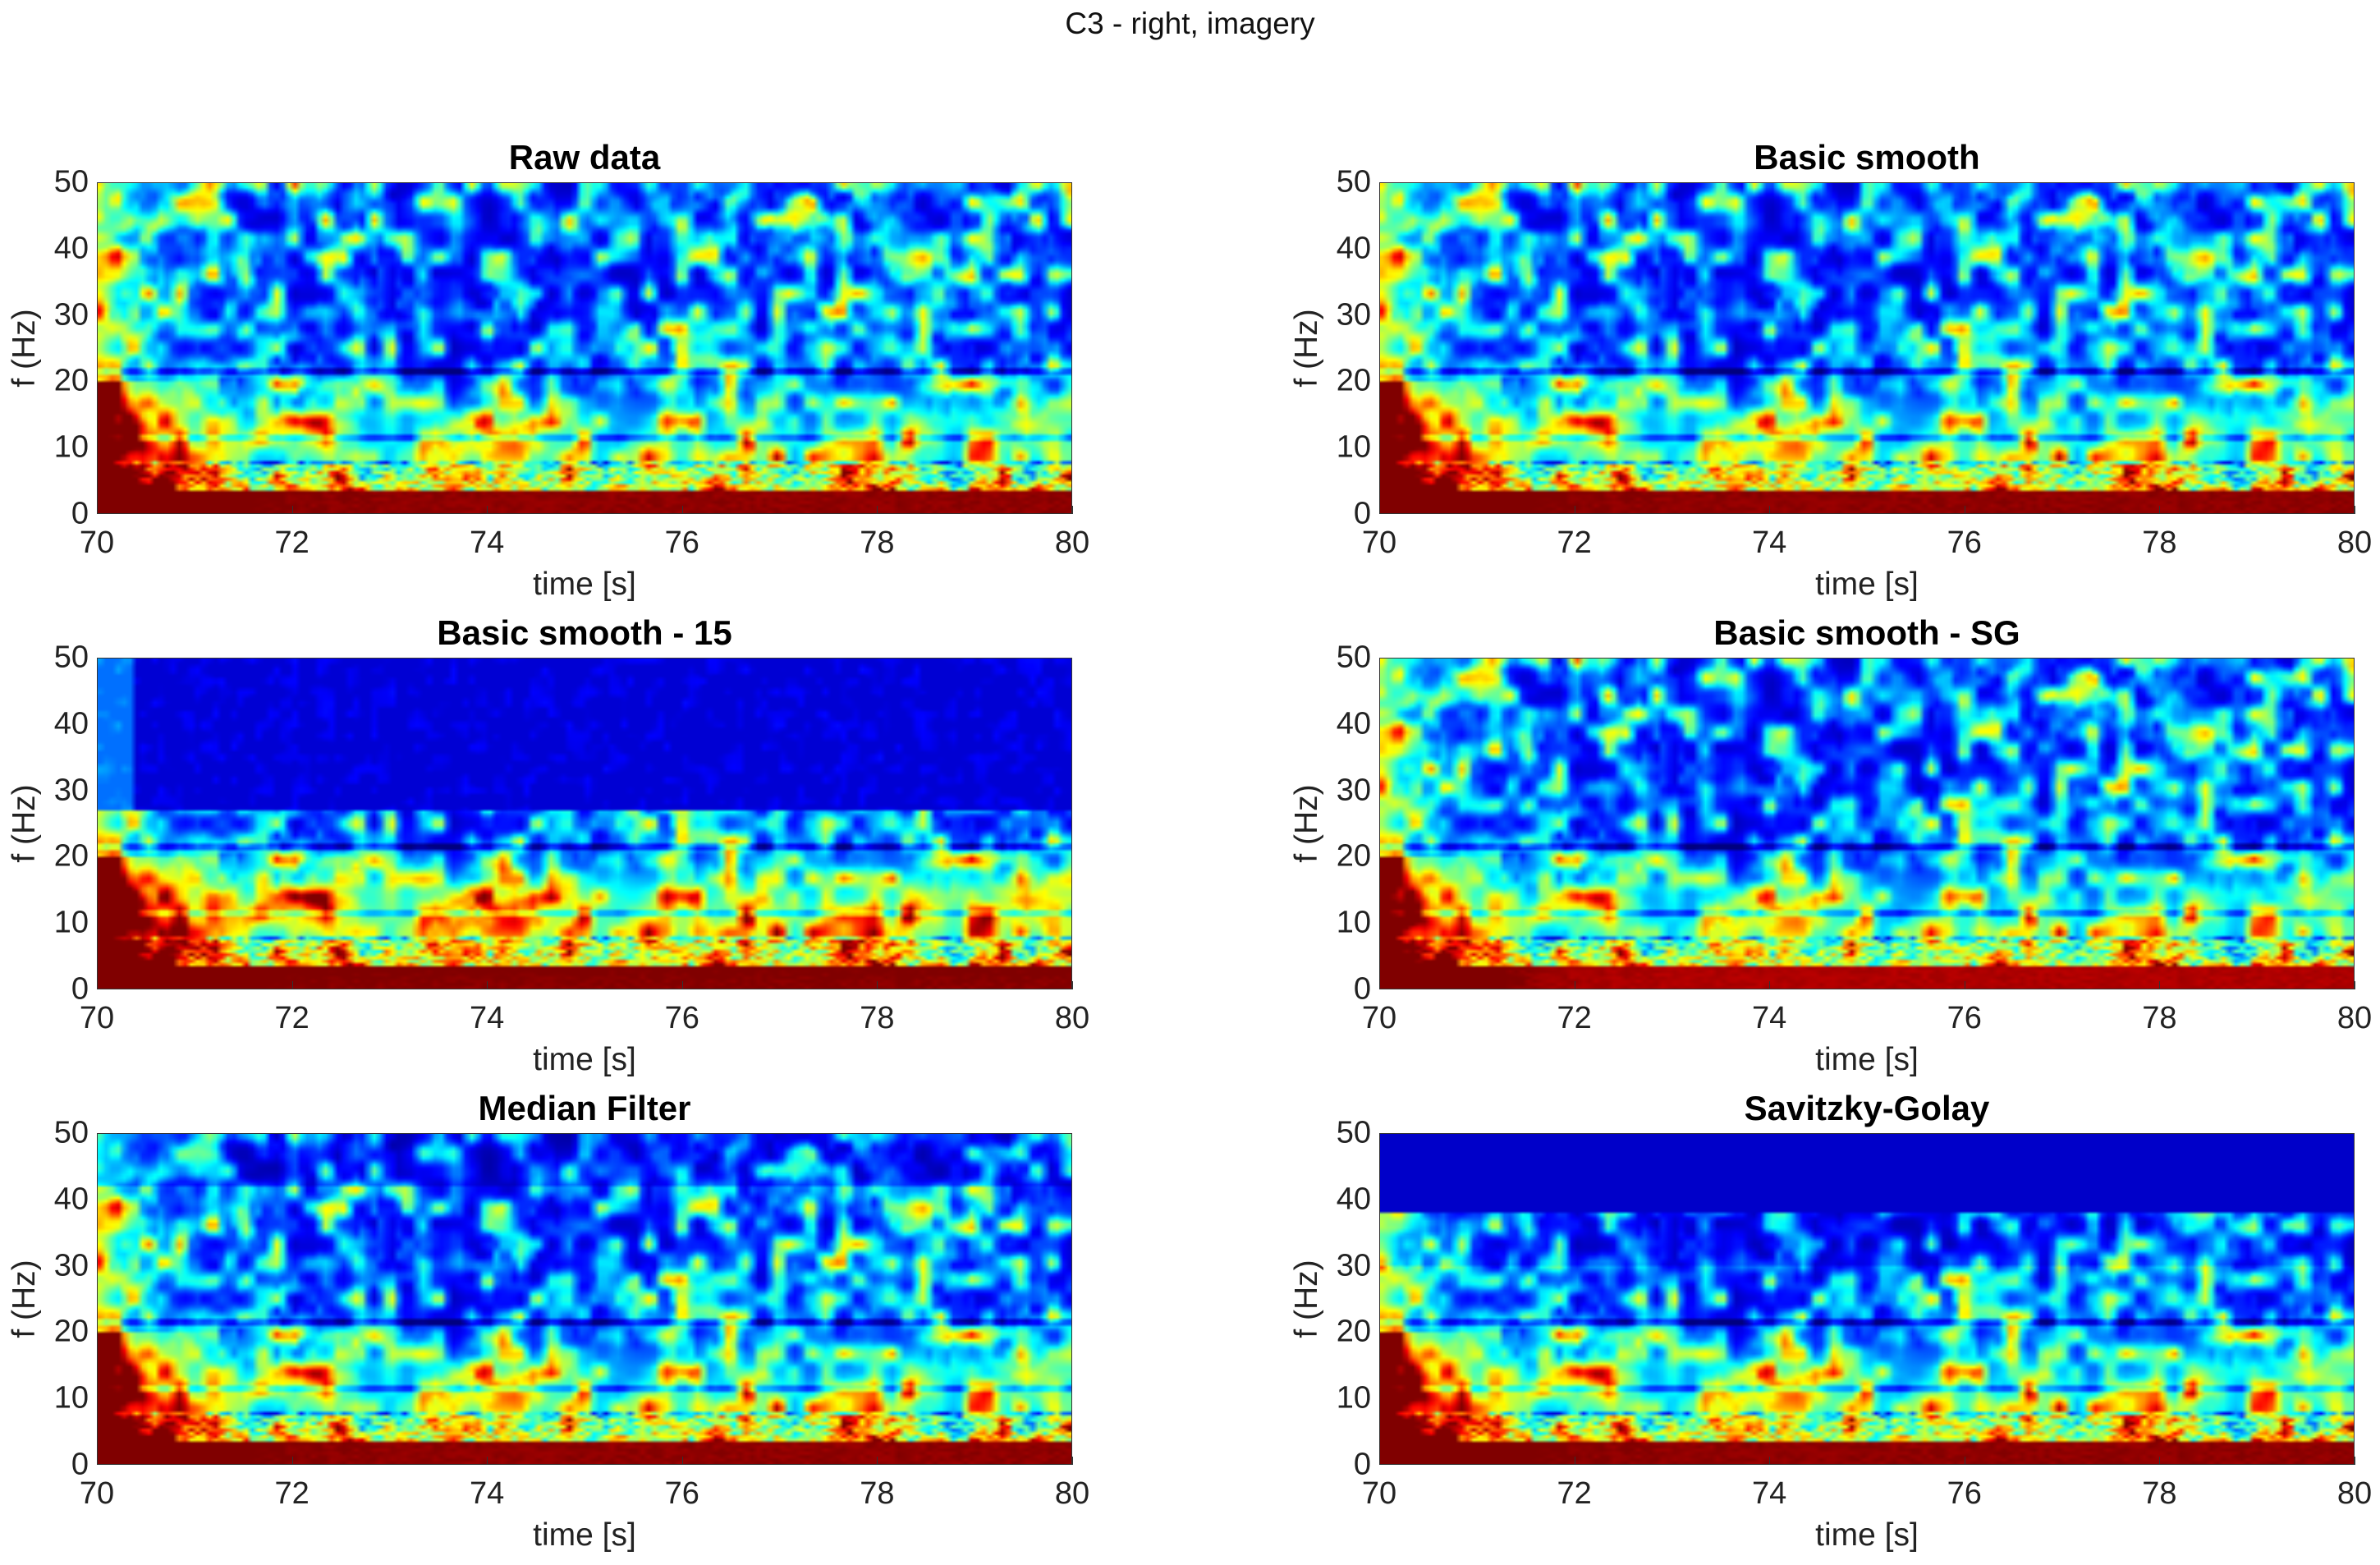 This screenshot has height=1565, width=2380. Describe the element at coordinates (1866, 633) in the screenshot. I see `plot-title: Basic smooth - SG` at that location.